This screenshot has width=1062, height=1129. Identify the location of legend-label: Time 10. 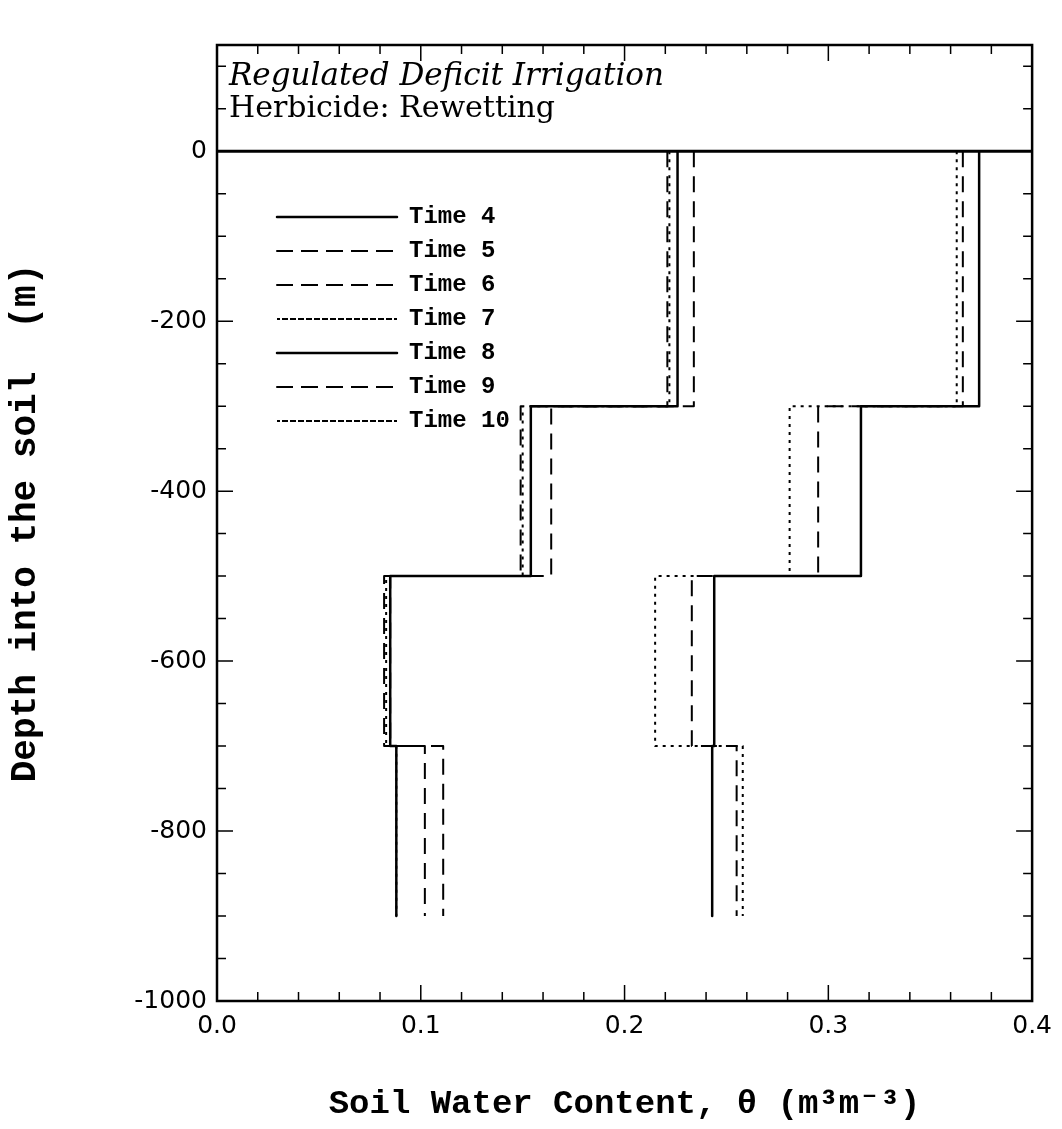
(459, 421).